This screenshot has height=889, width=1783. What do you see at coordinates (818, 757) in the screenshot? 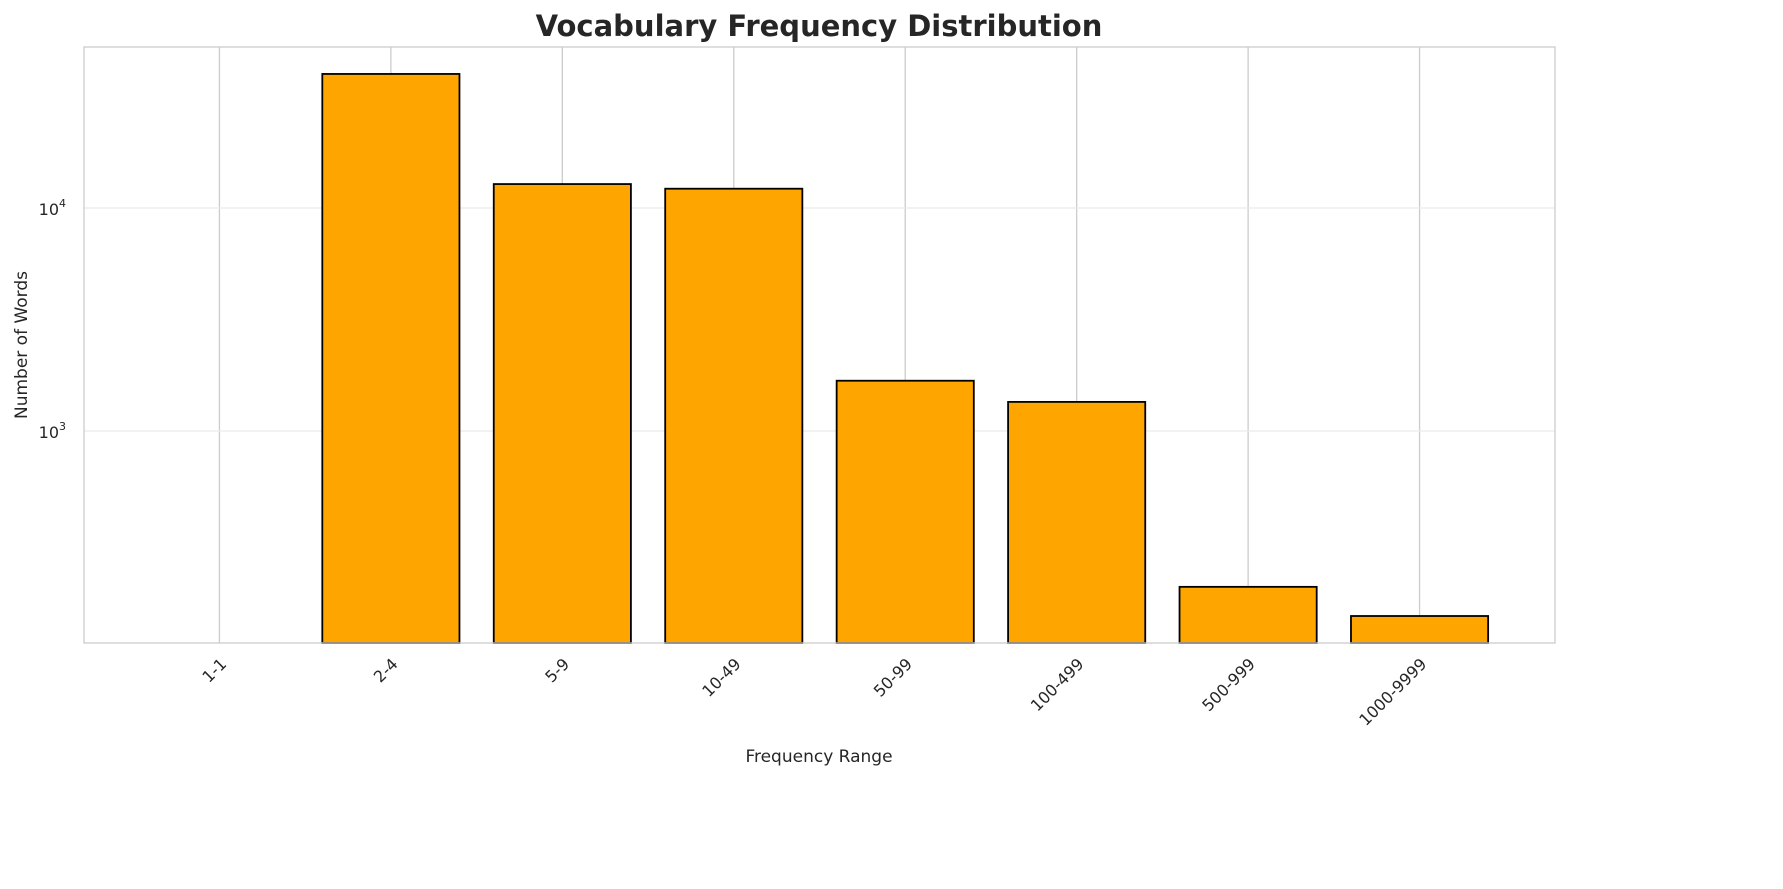
I see `x-axis-label: Frequency Range` at bounding box center [818, 757].